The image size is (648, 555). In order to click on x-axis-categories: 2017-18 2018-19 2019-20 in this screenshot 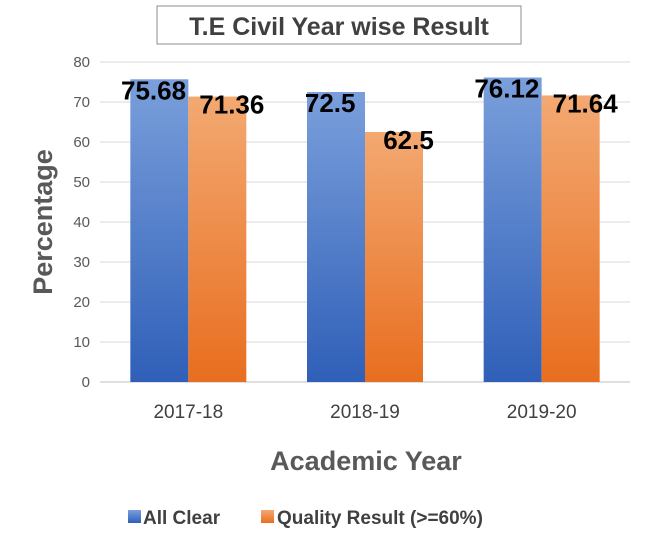, I will do `click(364, 412)`.